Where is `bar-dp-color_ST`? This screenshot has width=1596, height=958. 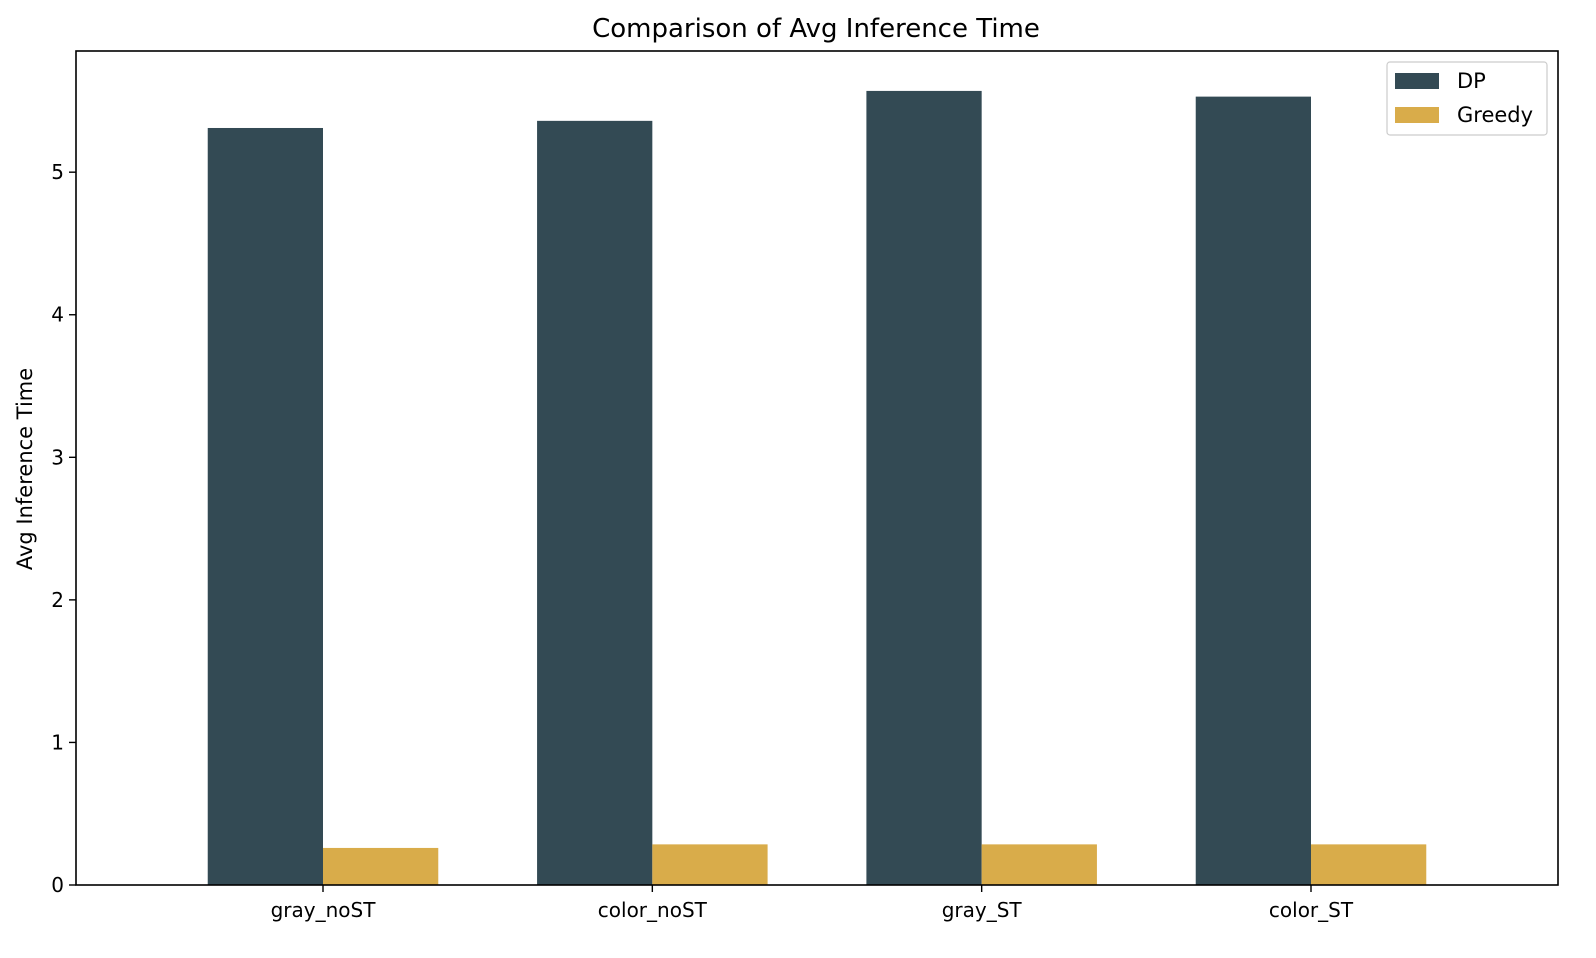
bar-dp-color_ST is located at coordinates (1253, 491).